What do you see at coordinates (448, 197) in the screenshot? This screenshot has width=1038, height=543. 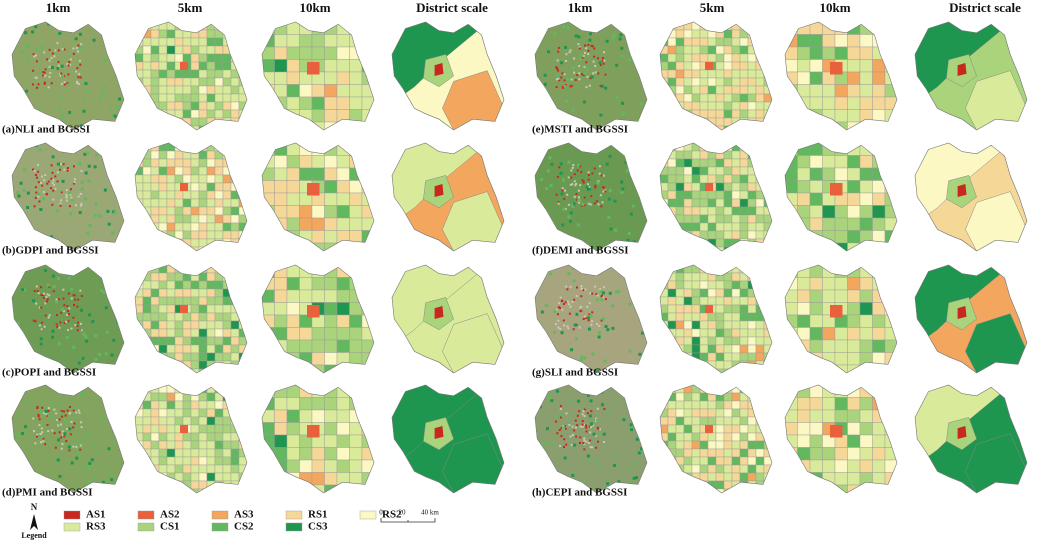 I see `map-outline` at bounding box center [448, 197].